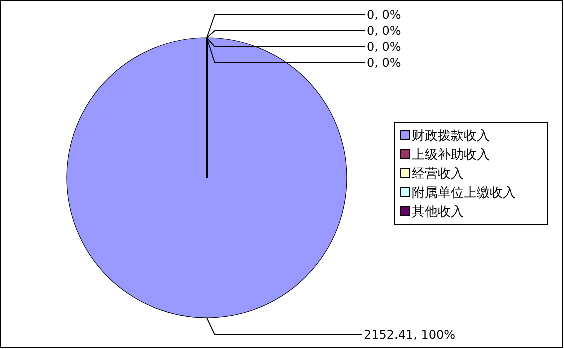 The image size is (564, 349). Describe the element at coordinates (451, 155) in the screenshot. I see `legend-label: 上级补助收入` at that location.